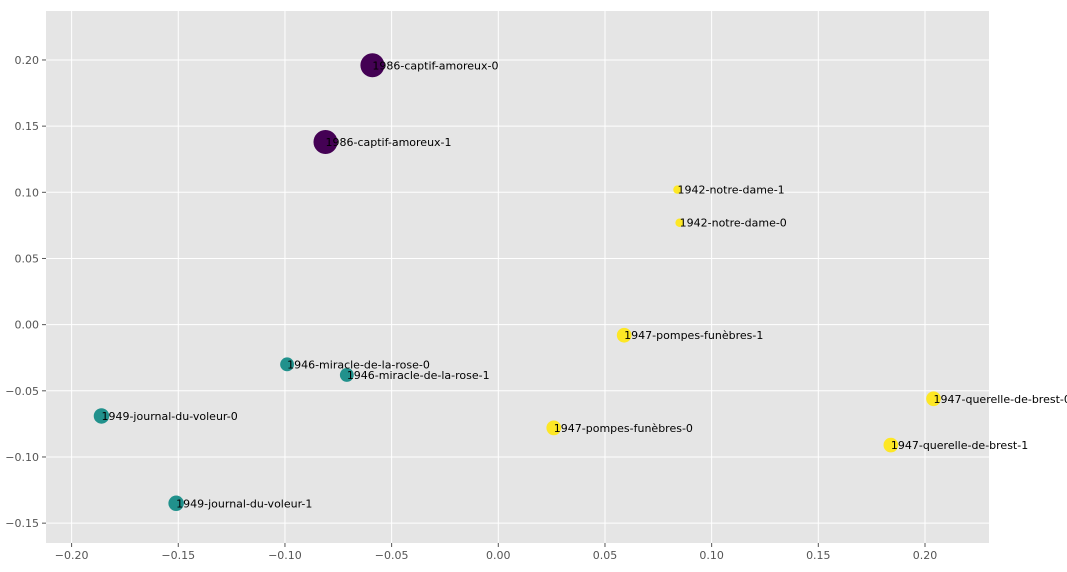 The width and height of the screenshot is (1067, 572). What do you see at coordinates (605, 555) in the screenshot?
I see `x-tick-label: 0.05` at bounding box center [605, 555].